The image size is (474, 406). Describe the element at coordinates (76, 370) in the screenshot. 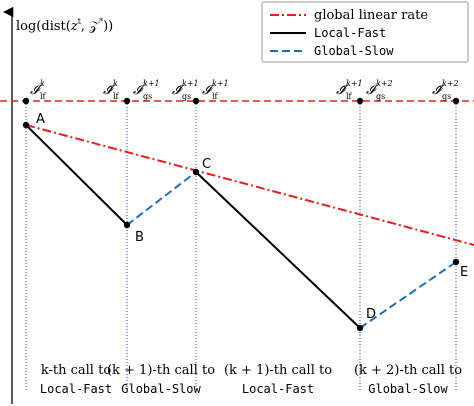

I see `call-label: k-th call to` at that location.